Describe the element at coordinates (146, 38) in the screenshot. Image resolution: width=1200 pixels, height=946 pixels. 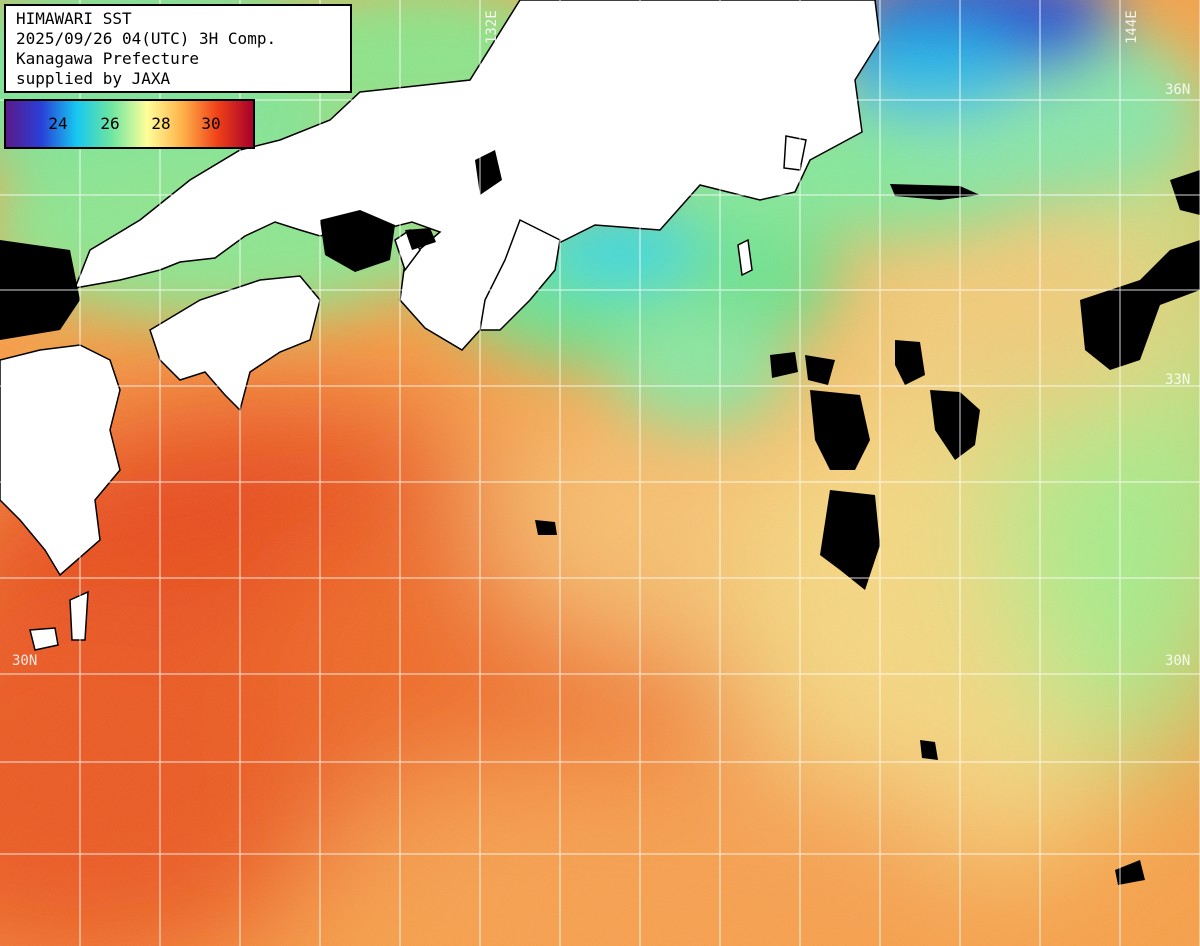
I see `timestamp: 2025/09/26 04(UTC) 3H Comp.` at that location.